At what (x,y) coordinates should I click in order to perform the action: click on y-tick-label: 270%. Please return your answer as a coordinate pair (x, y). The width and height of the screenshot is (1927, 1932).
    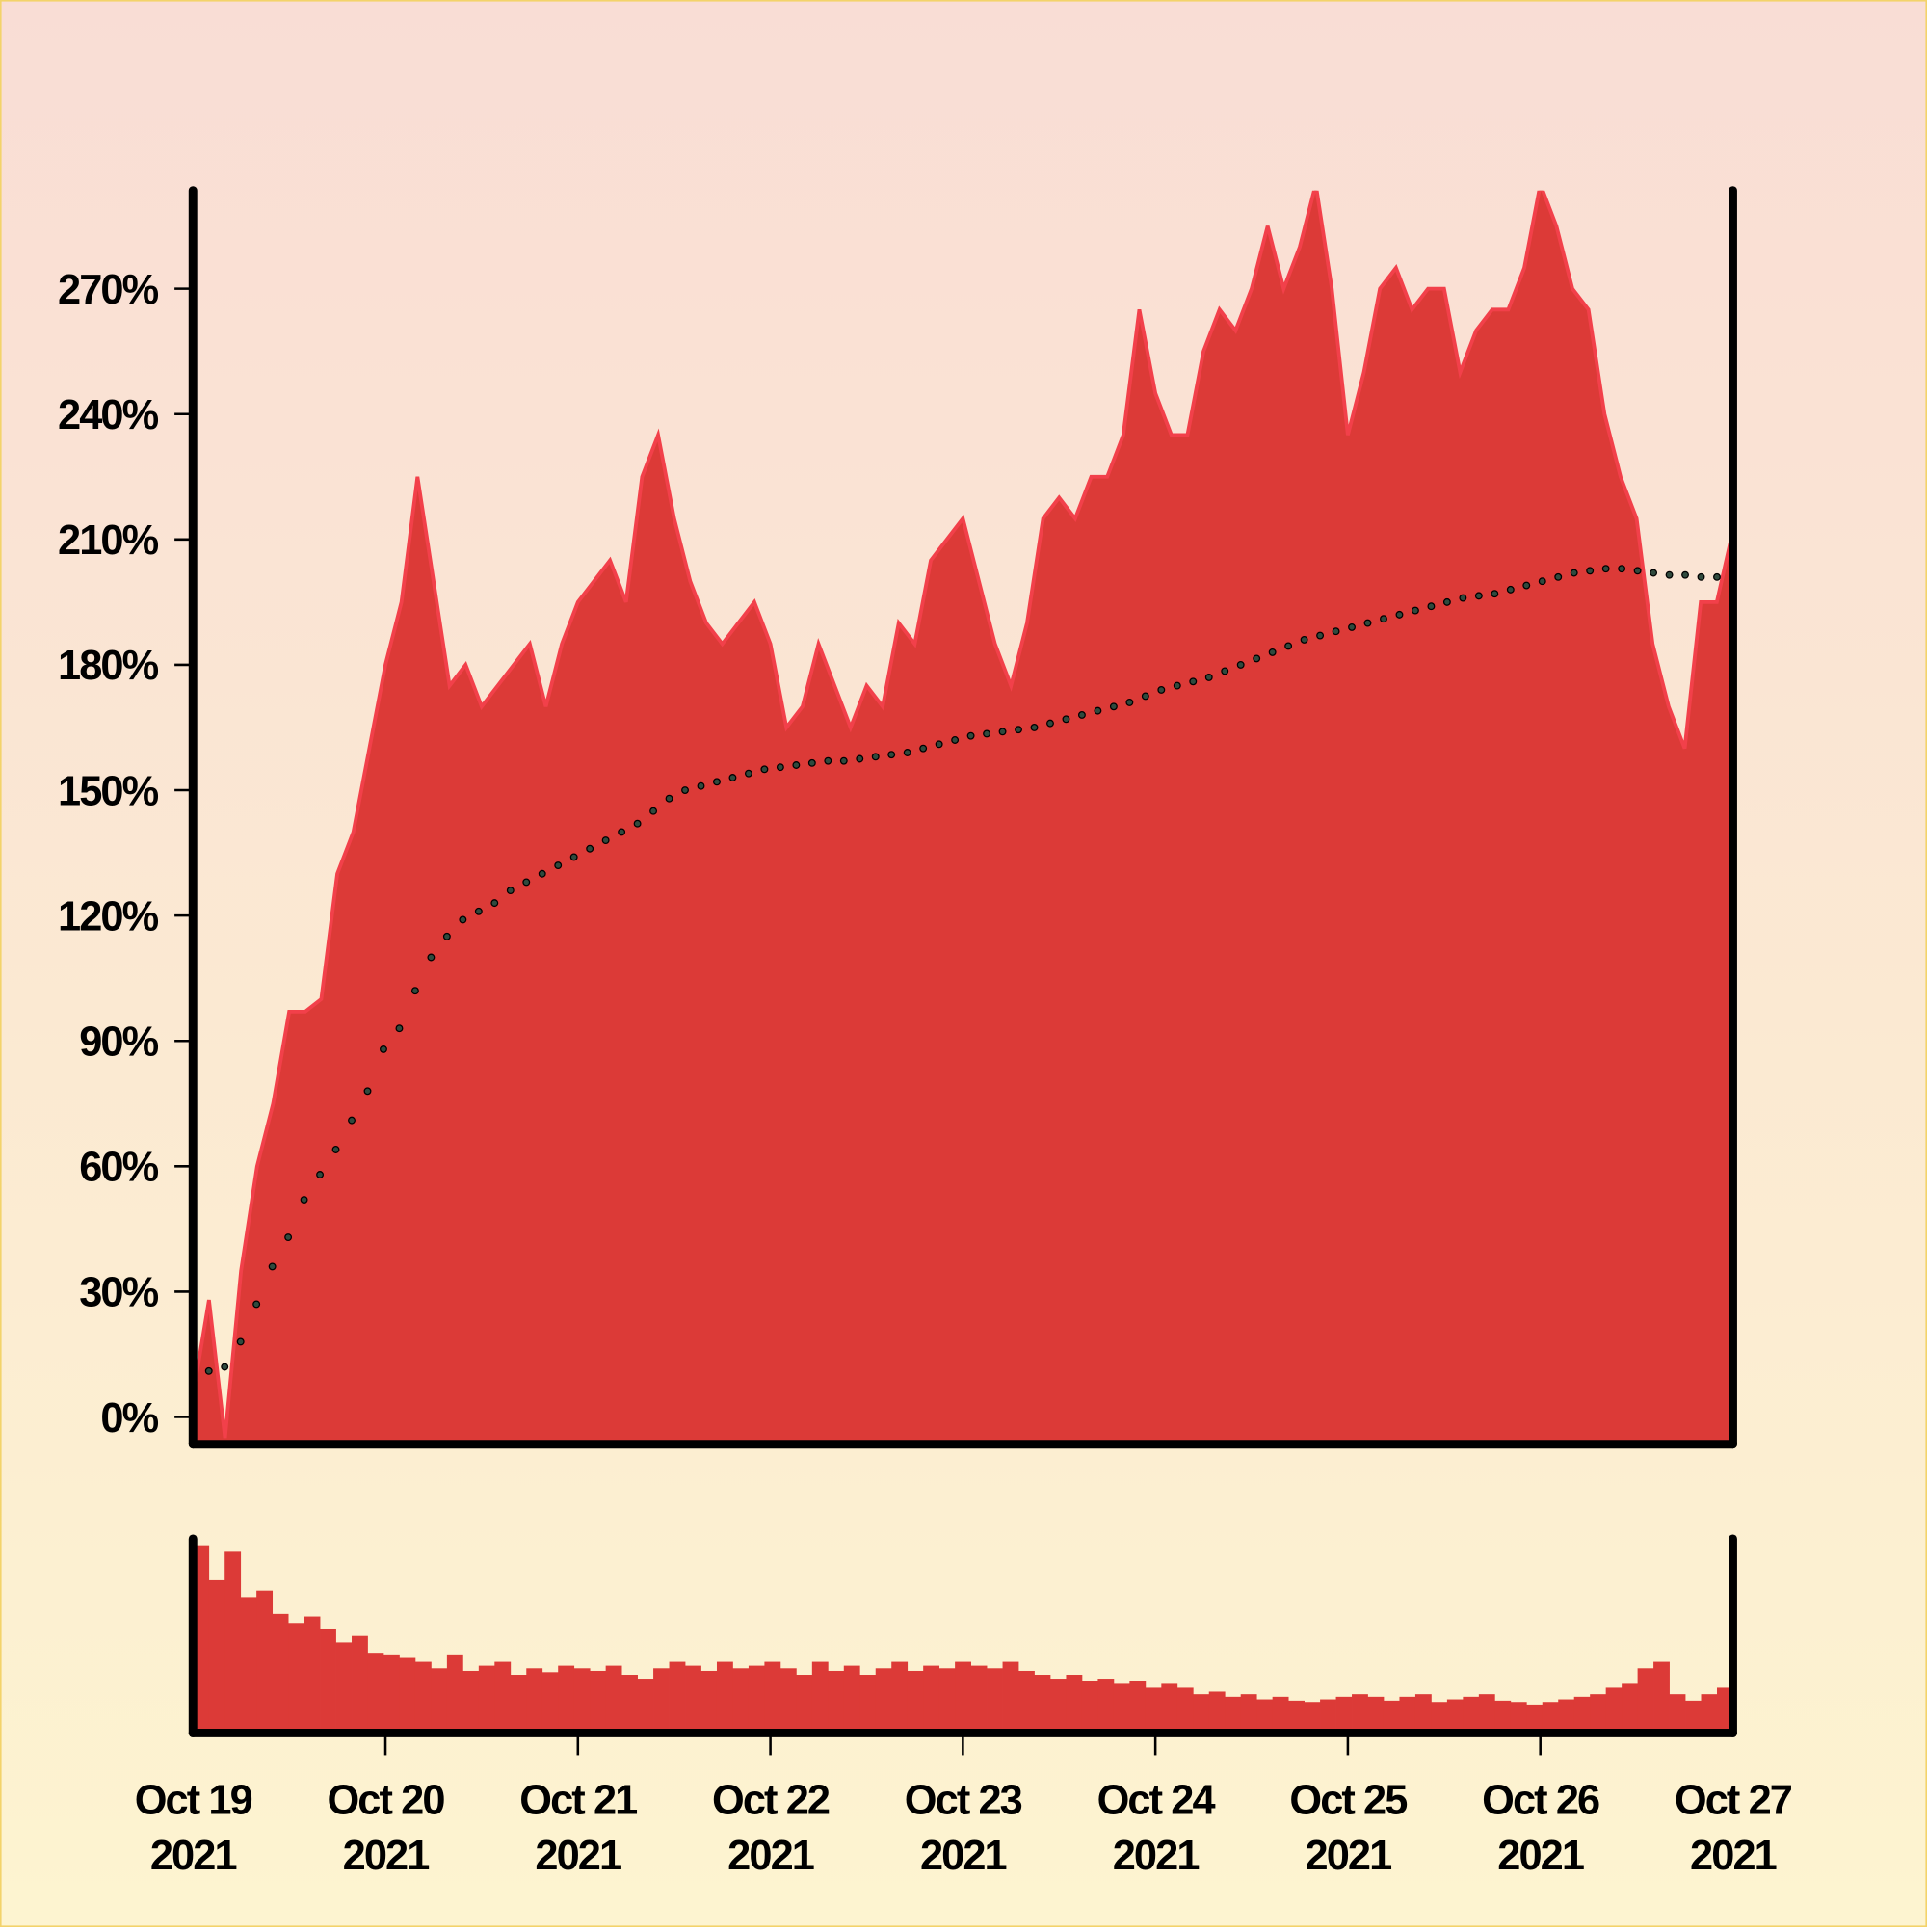
    Looking at the image, I should click on (108, 290).